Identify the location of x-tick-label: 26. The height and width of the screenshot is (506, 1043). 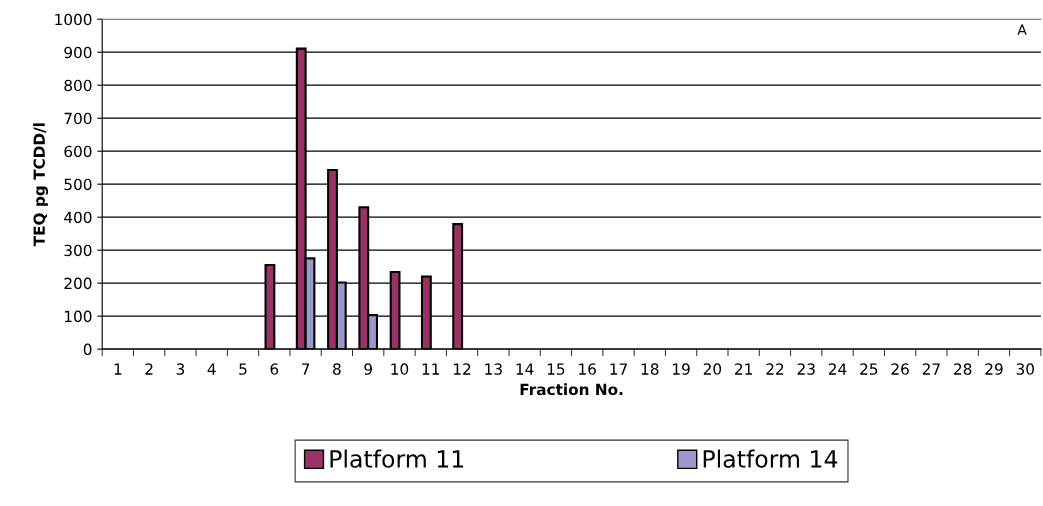
(900, 369).